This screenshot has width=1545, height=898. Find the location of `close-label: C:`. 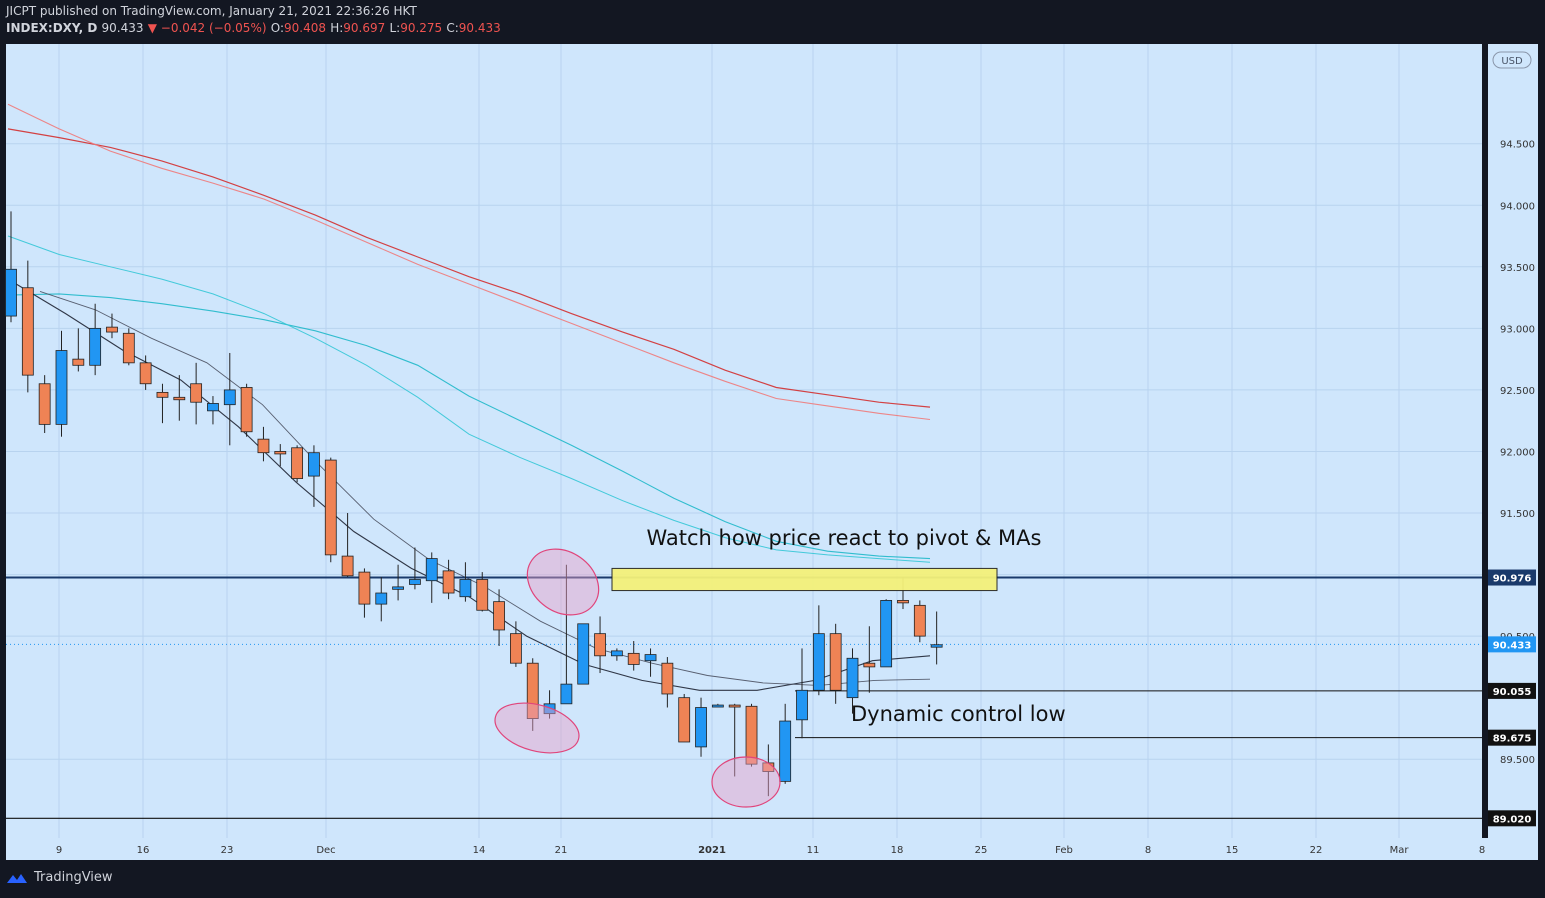

close-label: C: is located at coordinates (452, 28).